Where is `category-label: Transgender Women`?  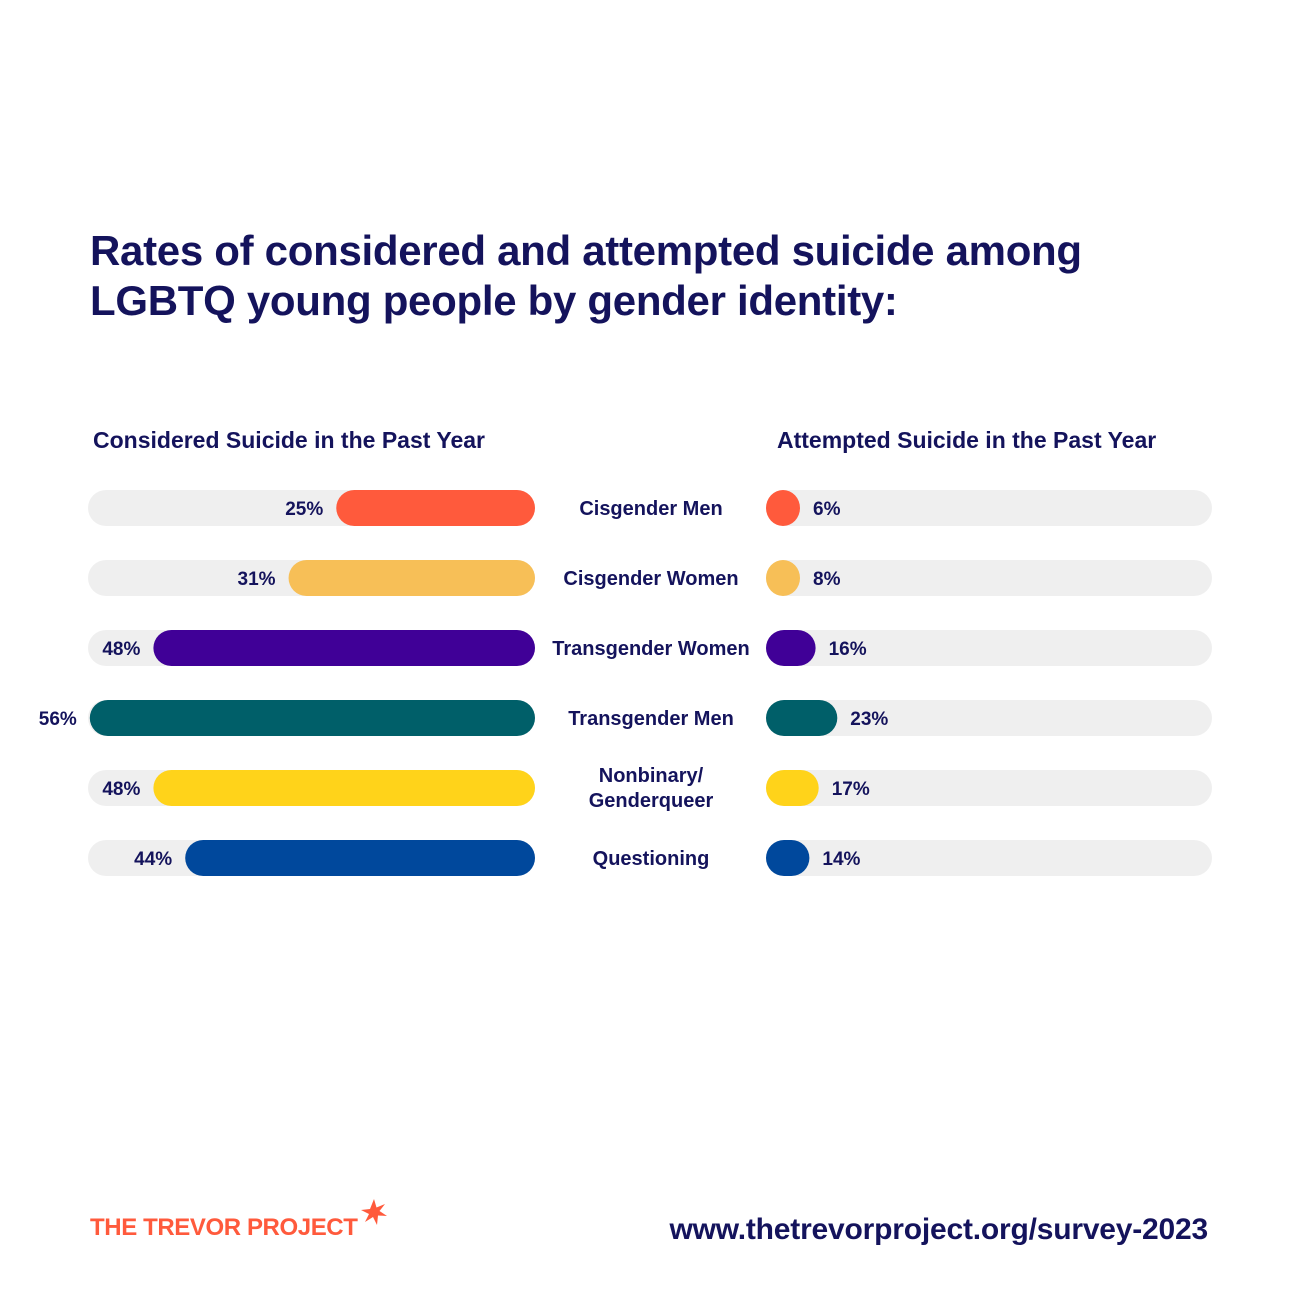
category-label: Transgender Women is located at coordinates (650, 649).